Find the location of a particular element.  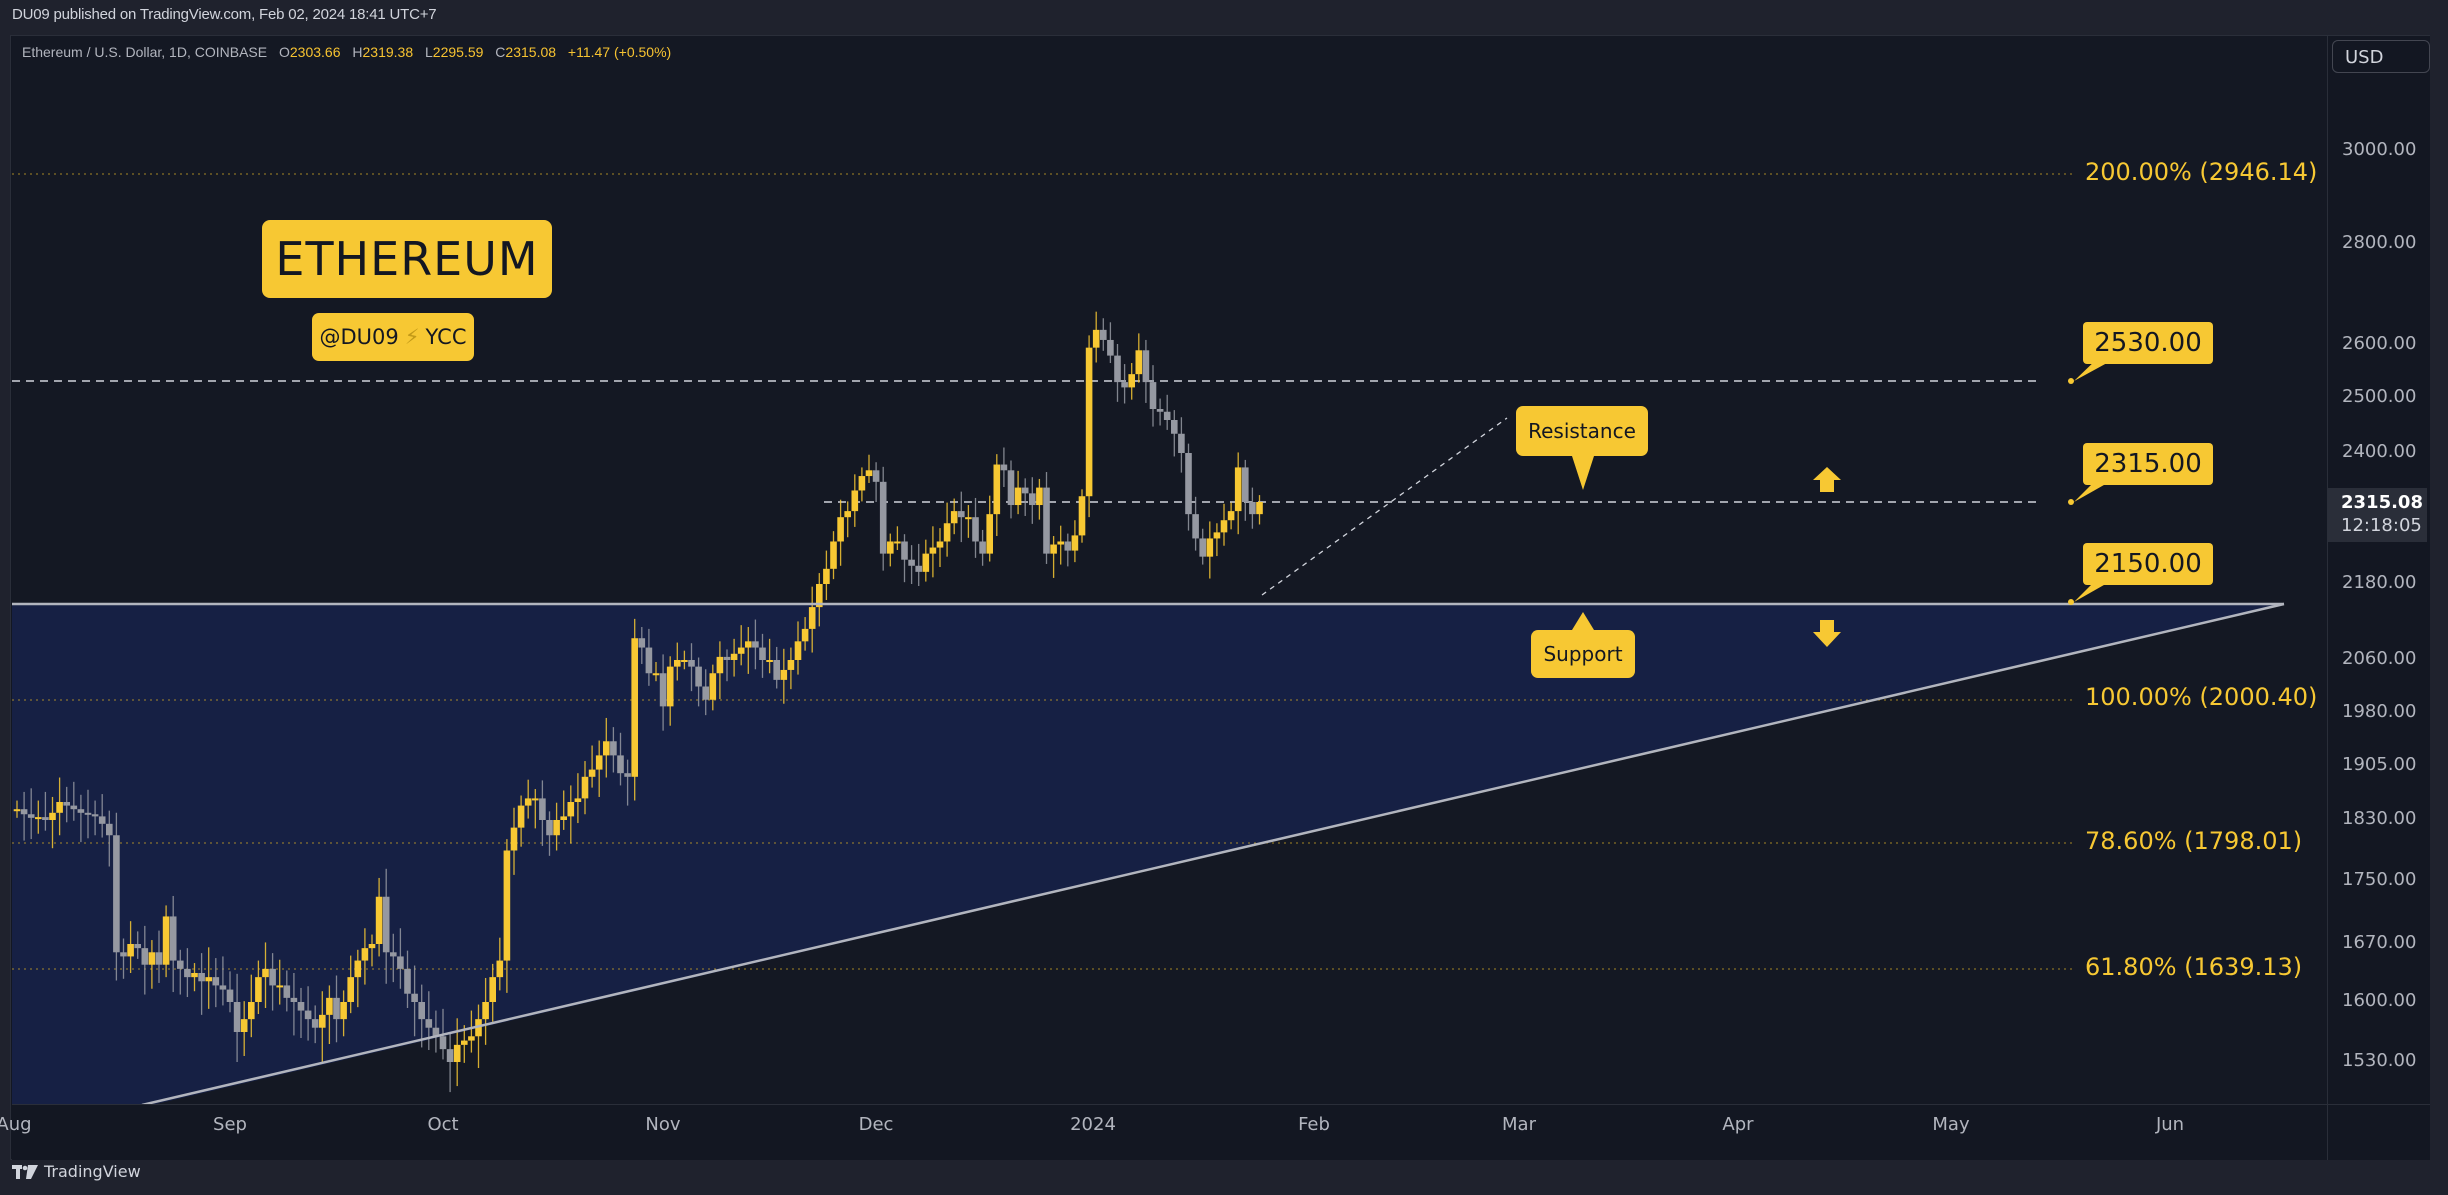

time-tick: Nov is located at coordinates (663, 1124).